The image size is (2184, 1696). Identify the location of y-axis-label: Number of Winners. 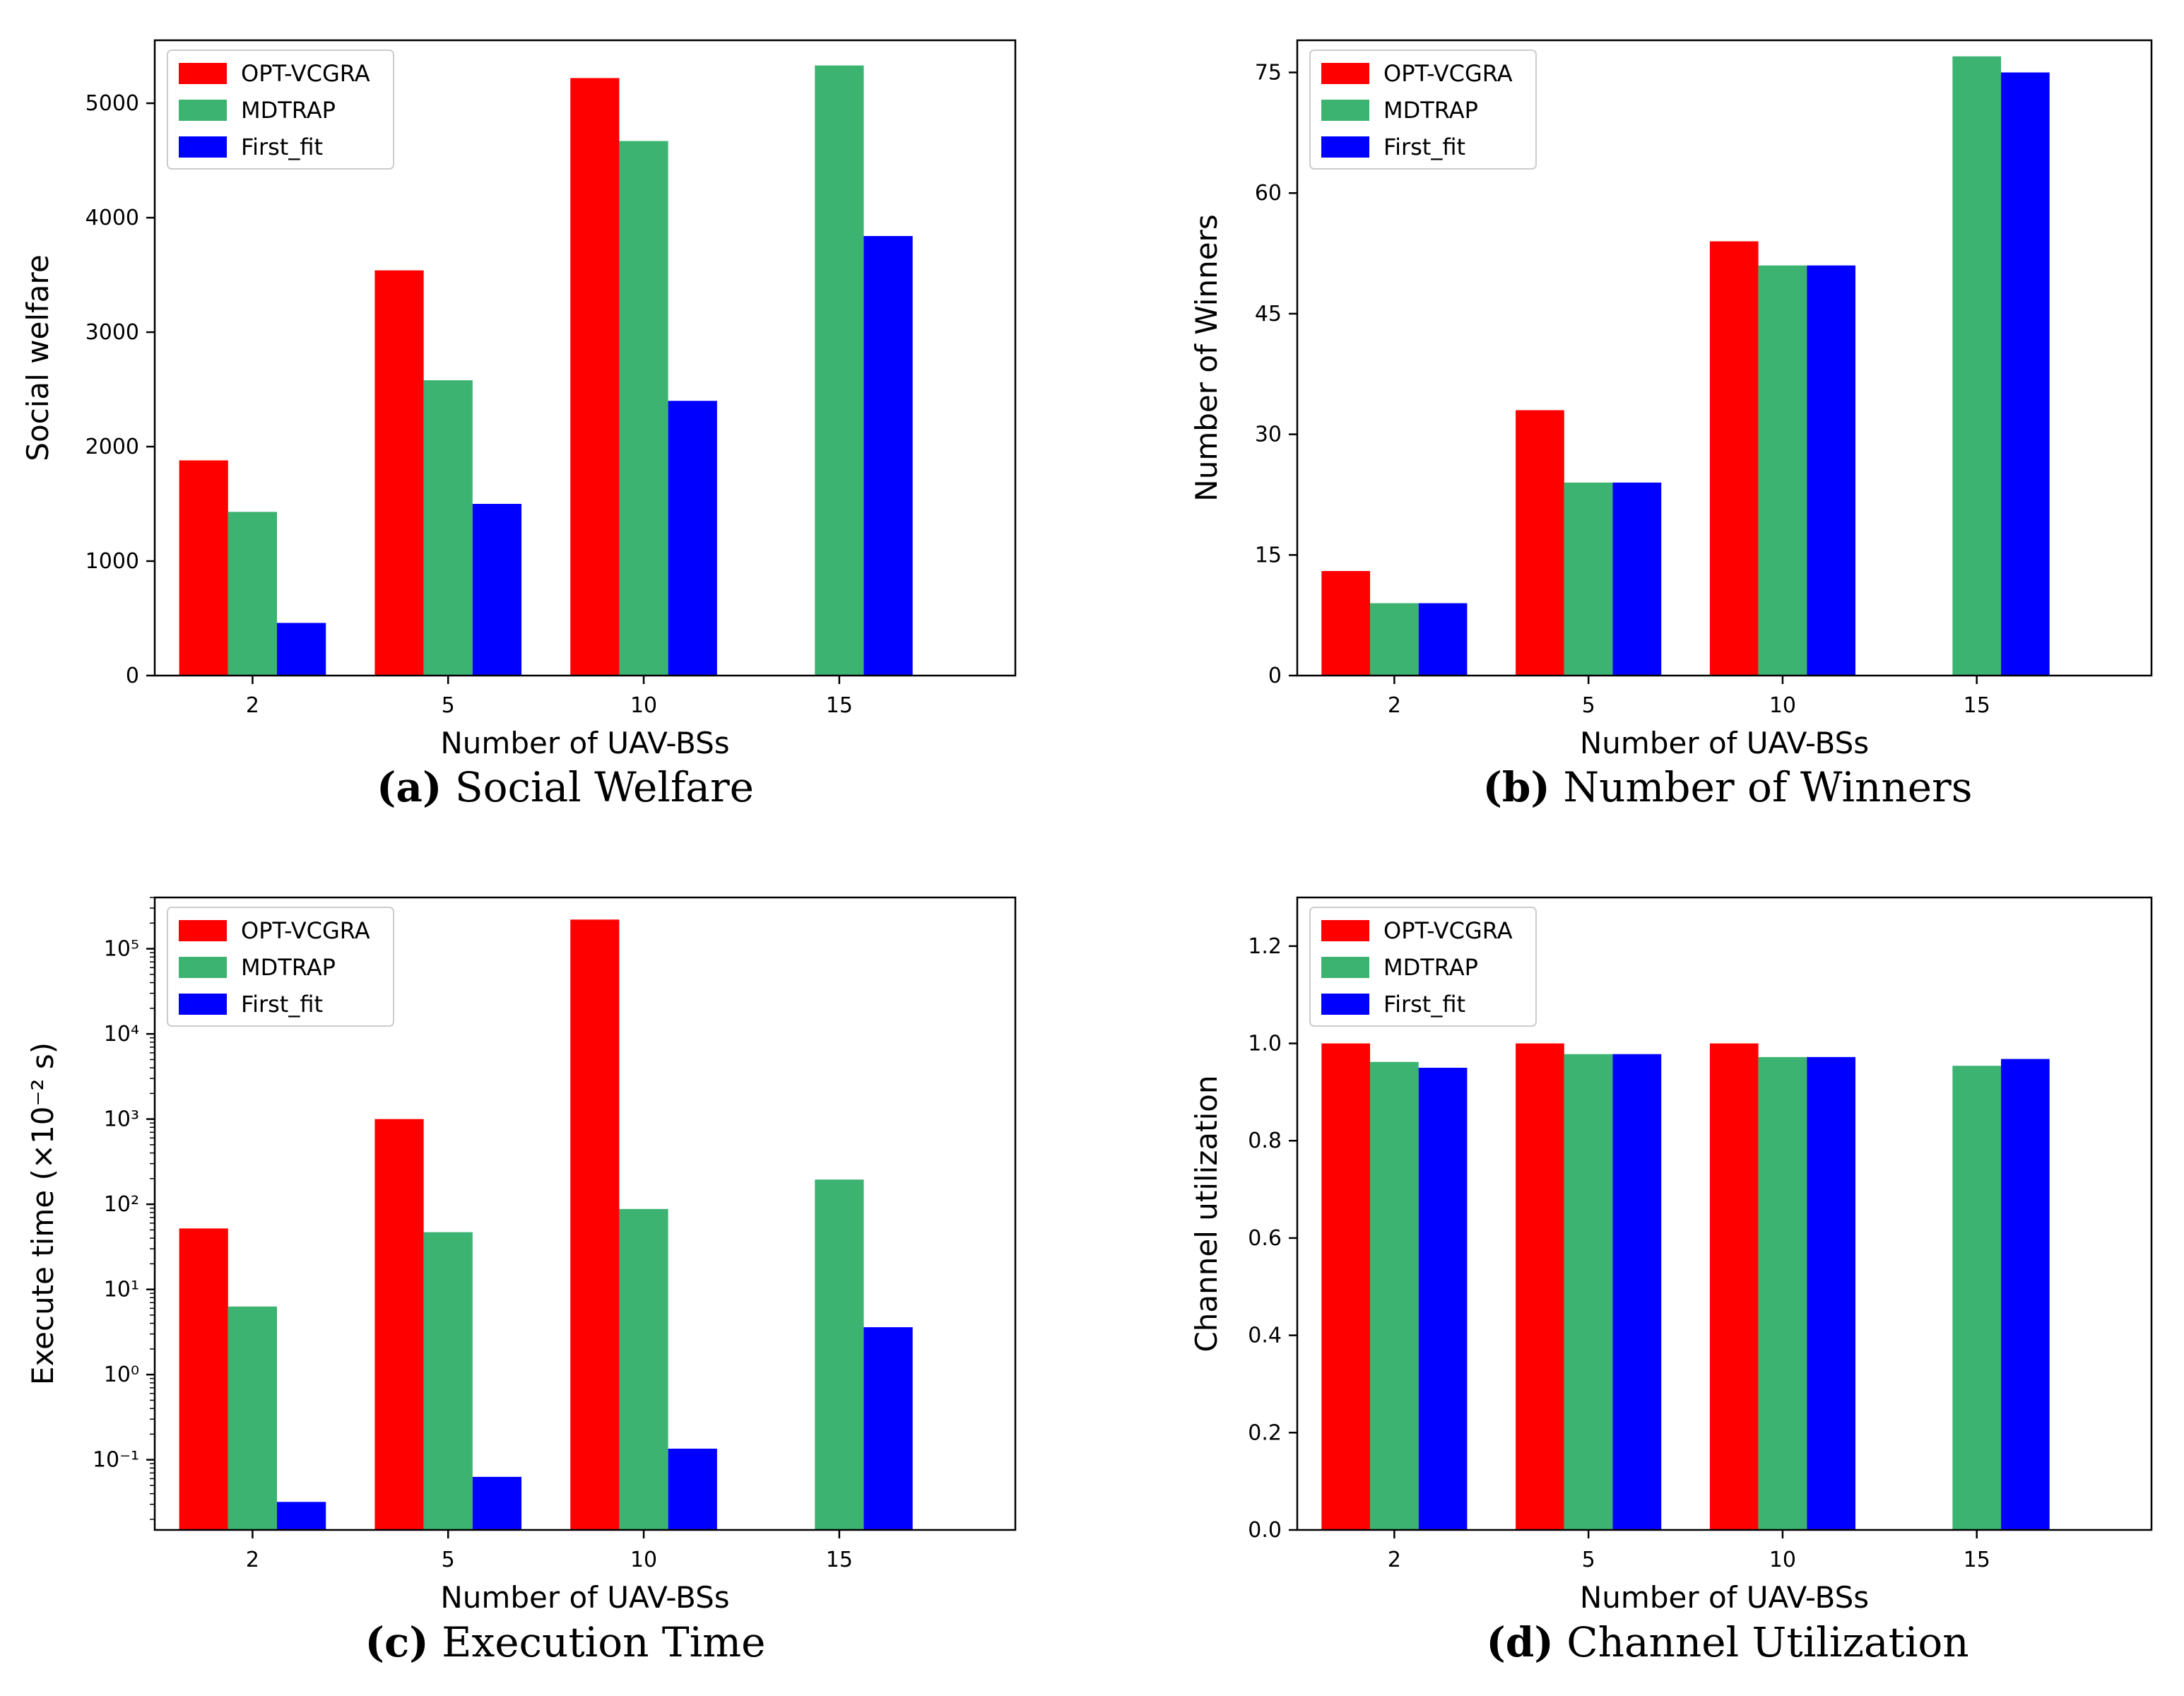
(1207, 357).